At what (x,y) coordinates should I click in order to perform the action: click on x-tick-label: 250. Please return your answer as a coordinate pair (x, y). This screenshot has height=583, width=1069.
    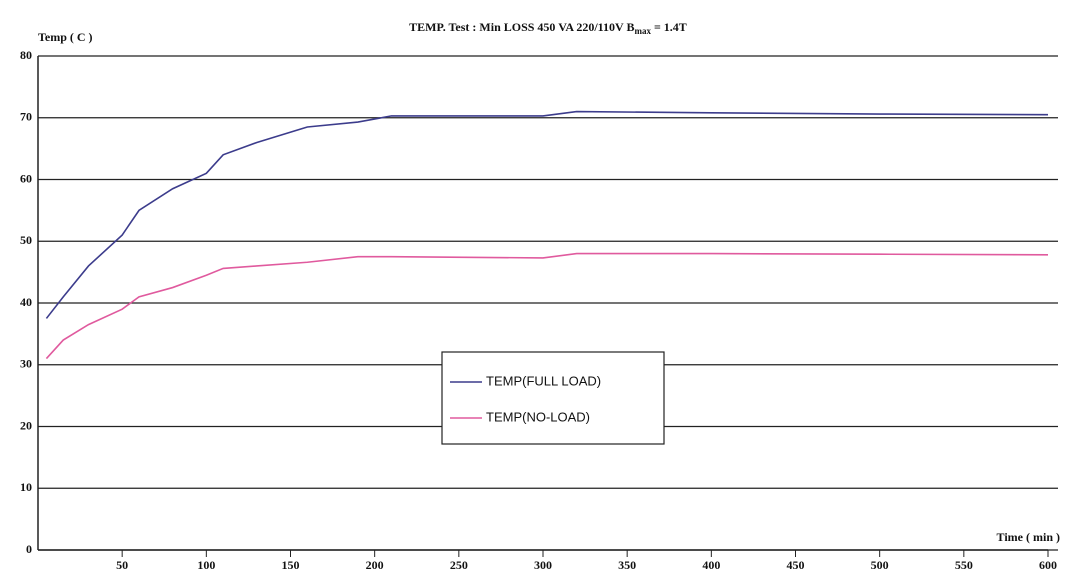
    Looking at the image, I should click on (459, 565).